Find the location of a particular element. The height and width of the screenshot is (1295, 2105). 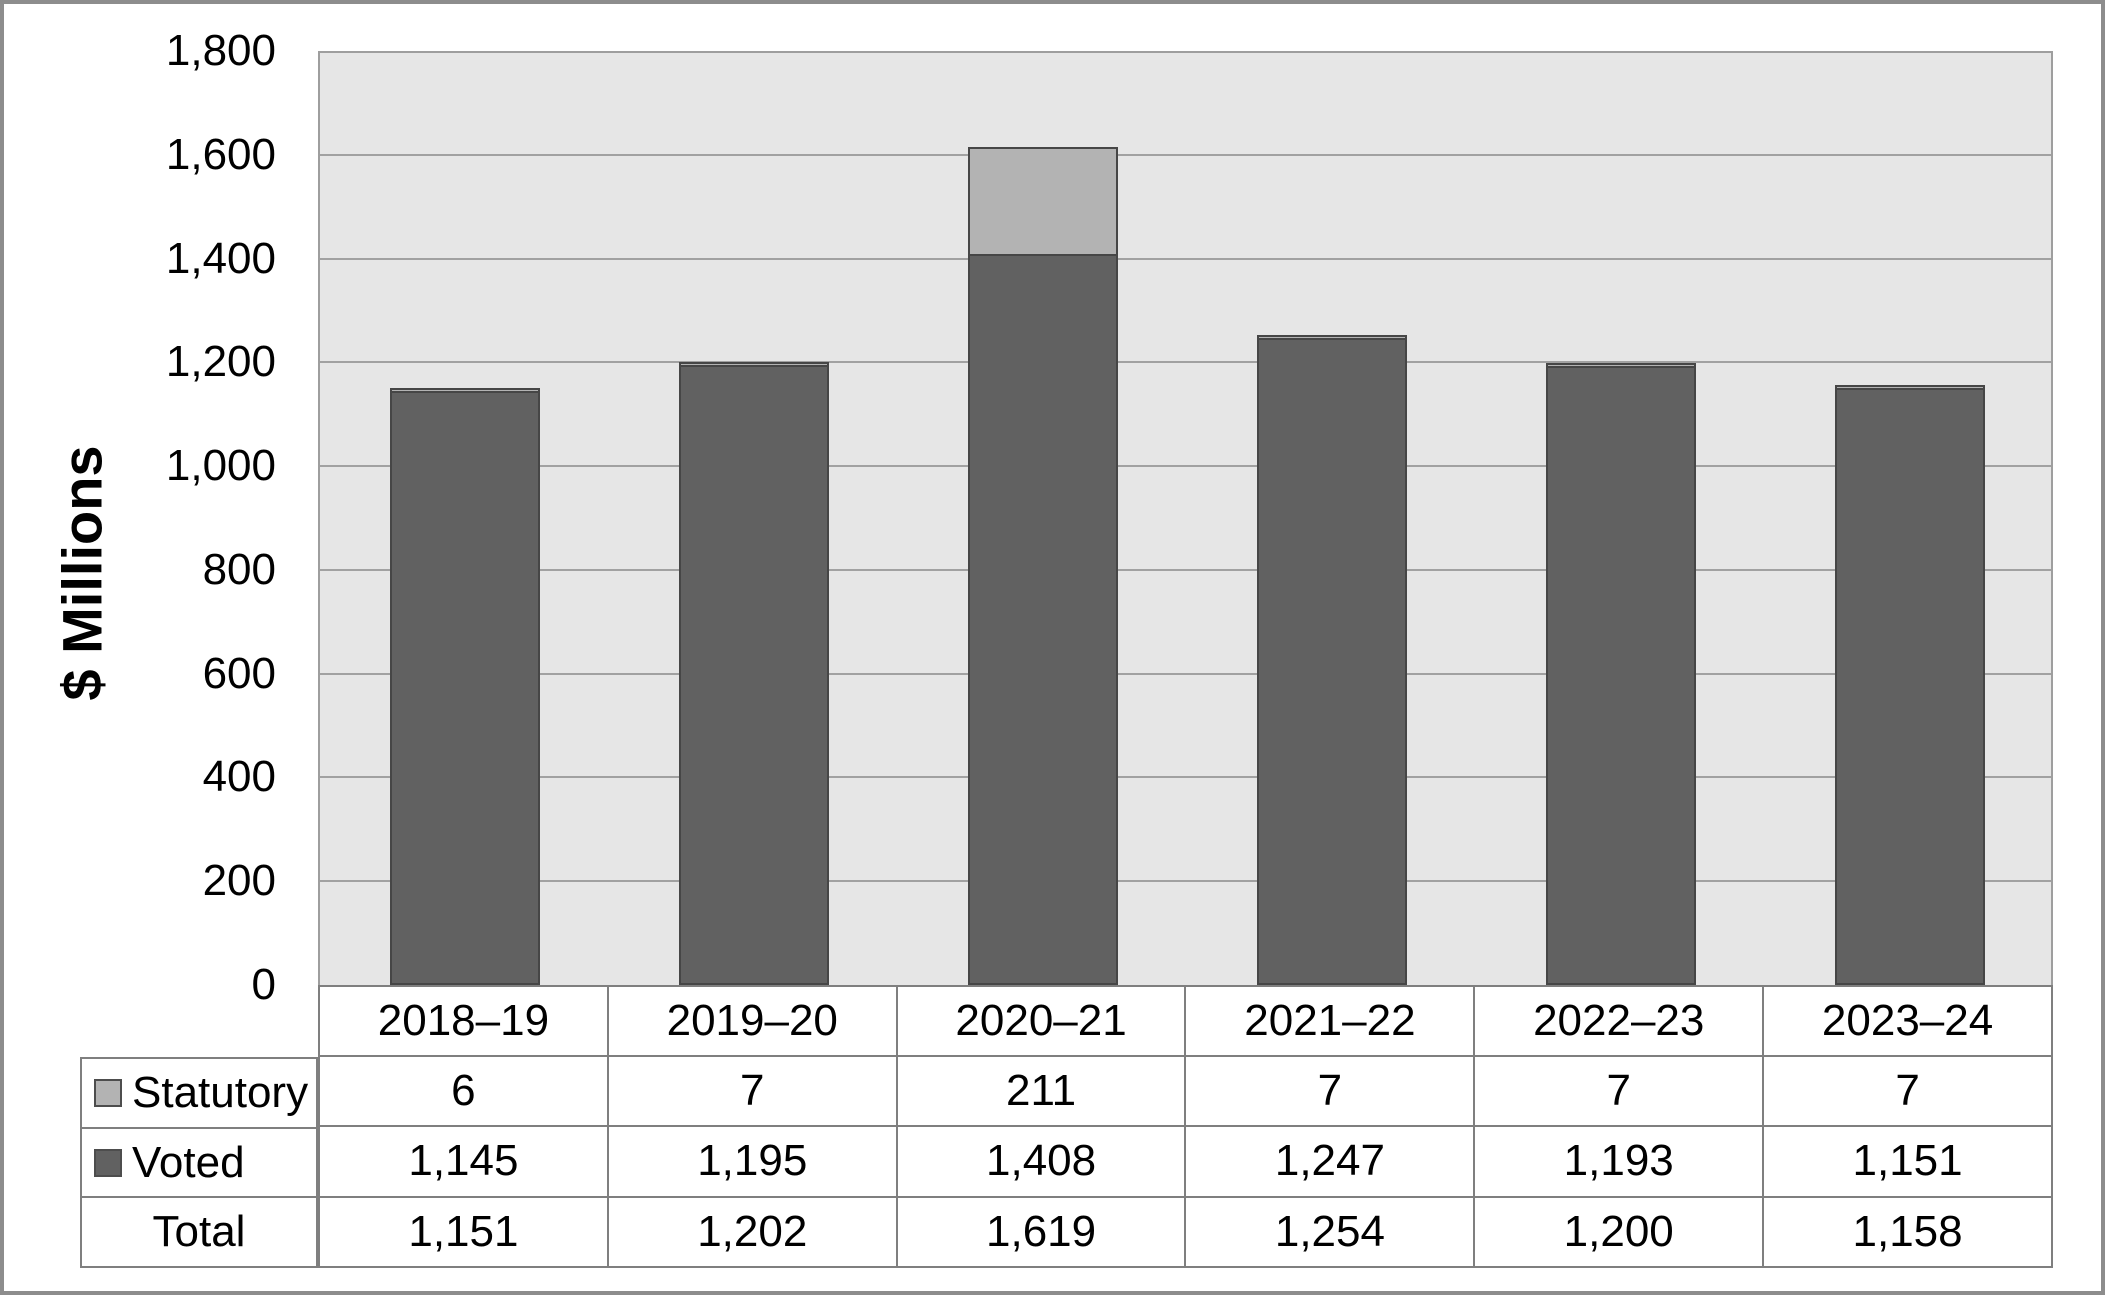

category-label-2019–20: 2019–20 is located at coordinates (753, 1021).